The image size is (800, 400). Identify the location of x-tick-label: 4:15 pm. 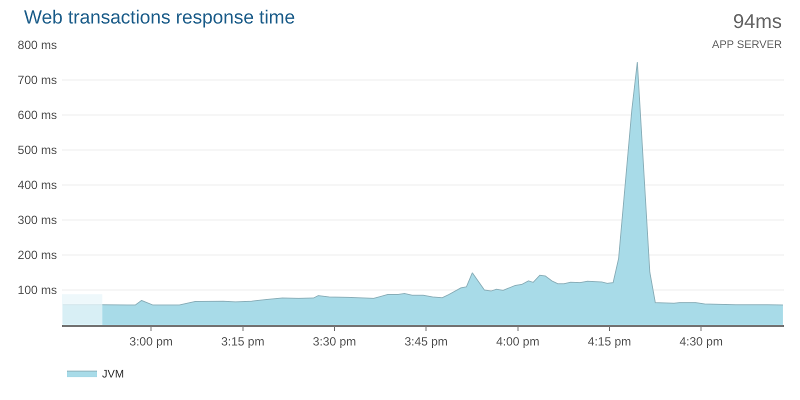
(610, 341).